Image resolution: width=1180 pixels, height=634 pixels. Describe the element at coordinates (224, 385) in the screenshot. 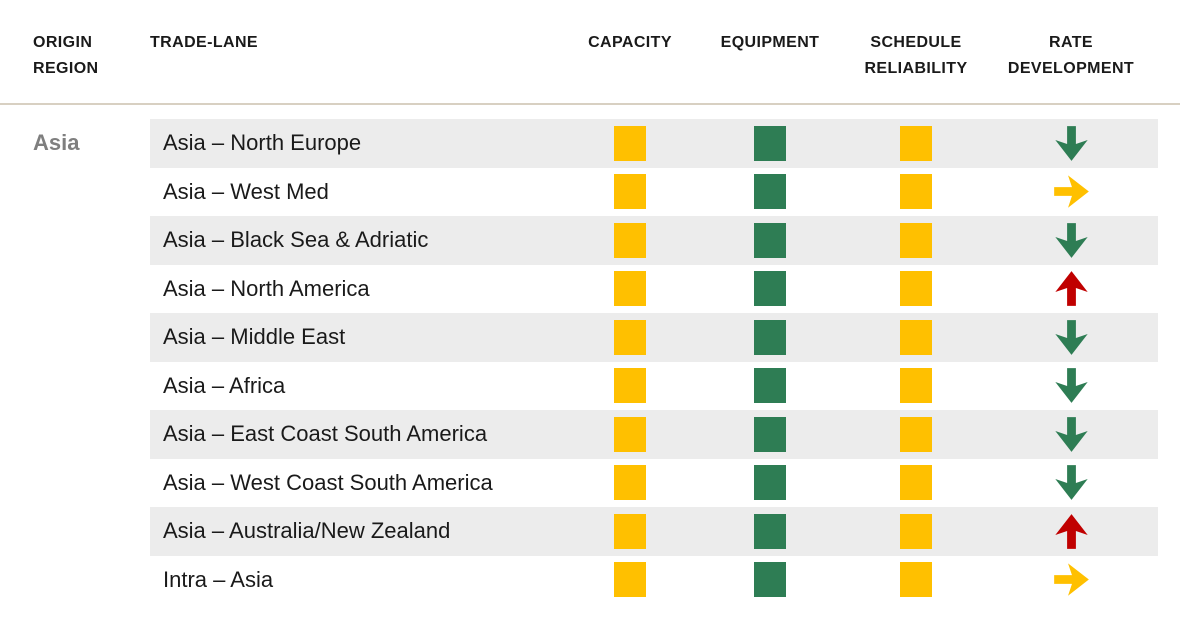

I see `trade-lane-label: Asia – Africa` at that location.